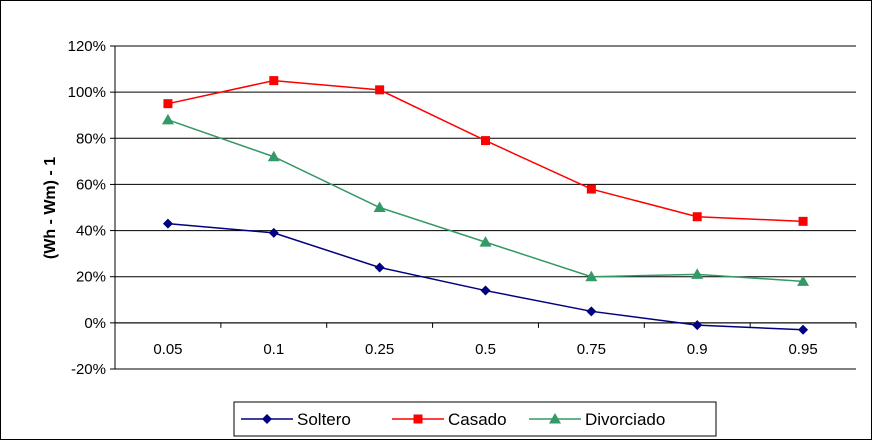 The image size is (872, 445). What do you see at coordinates (91, 184) in the screenshot?
I see `y-tick-label: 60%` at bounding box center [91, 184].